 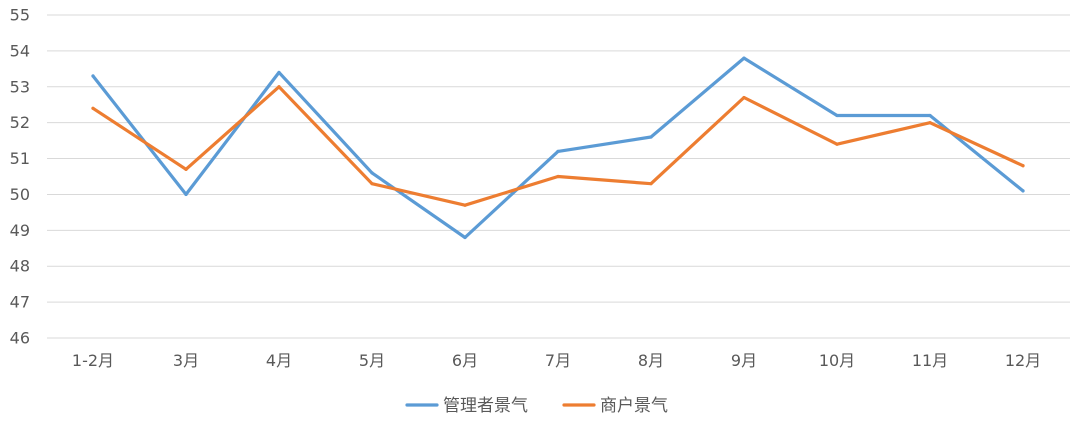 What do you see at coordinates (20, 50) in the screenshot?
I see `y-tick-label: 54` at bounding box center [20, 50].